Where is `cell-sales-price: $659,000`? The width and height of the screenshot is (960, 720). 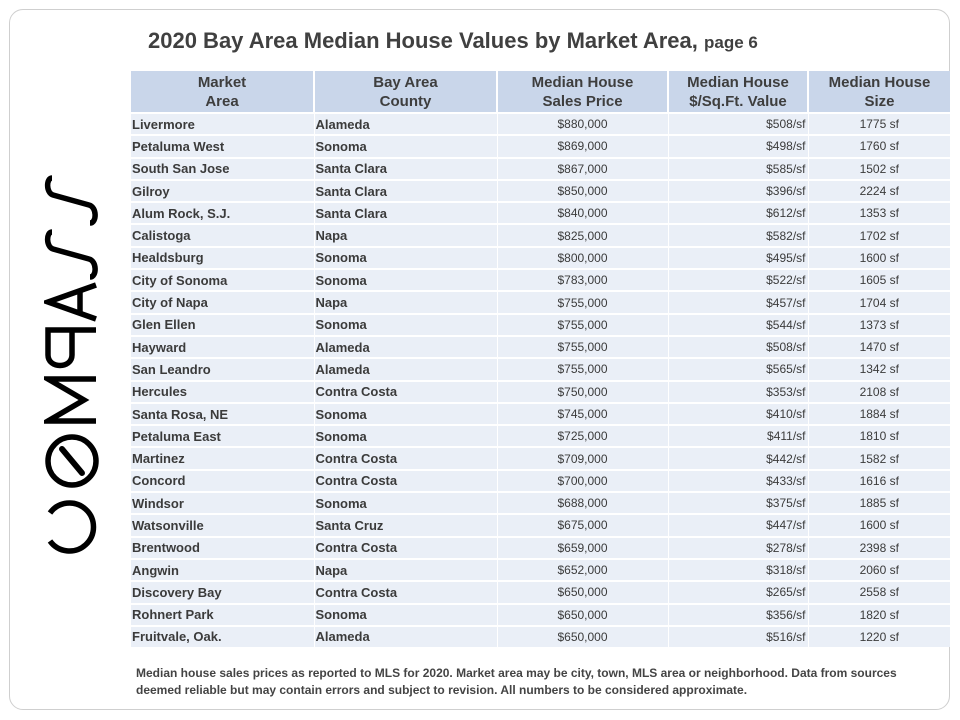 cell-sales-price: $659,000 is located at coordinates (583, 547).